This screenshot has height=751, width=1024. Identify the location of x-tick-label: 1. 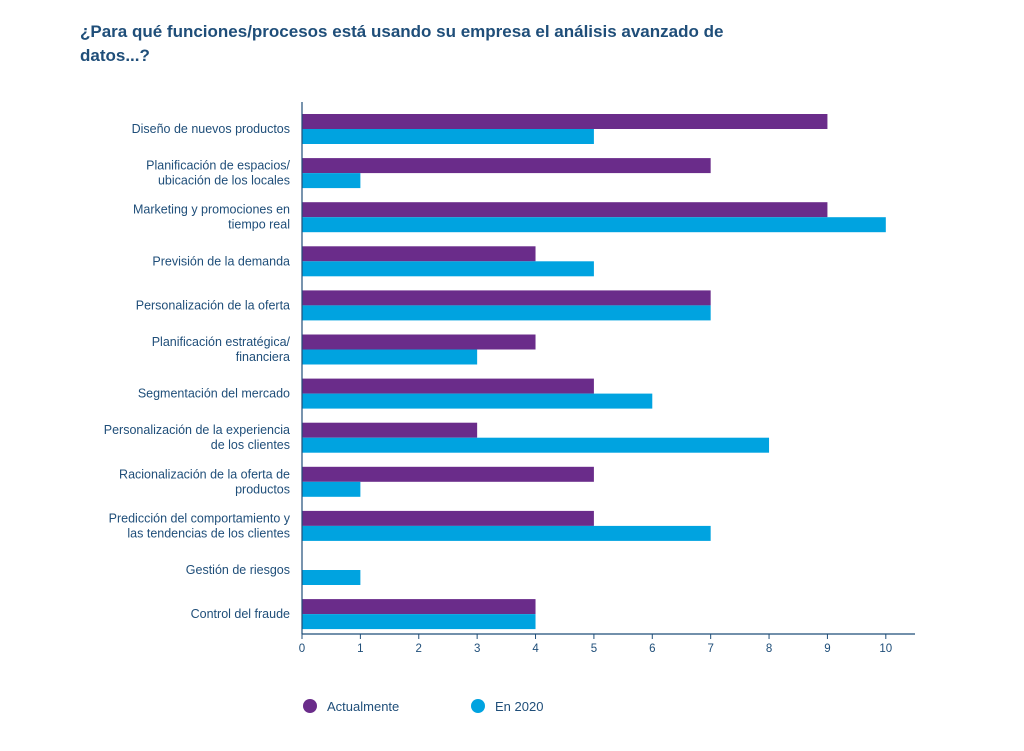
(360, 649).